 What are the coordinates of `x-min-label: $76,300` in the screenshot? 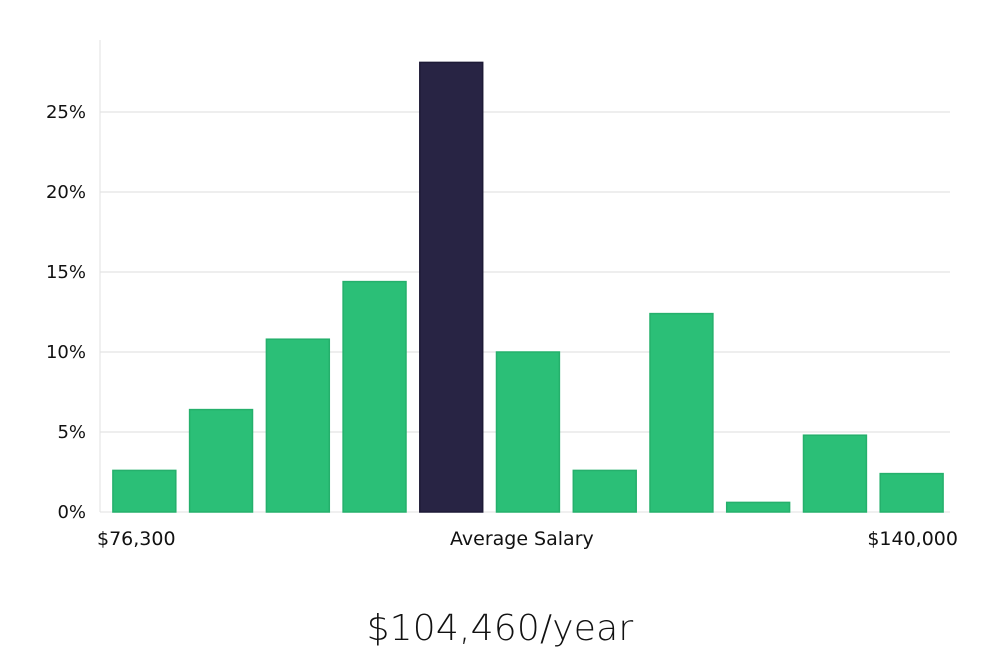 It's located at (136, 539).